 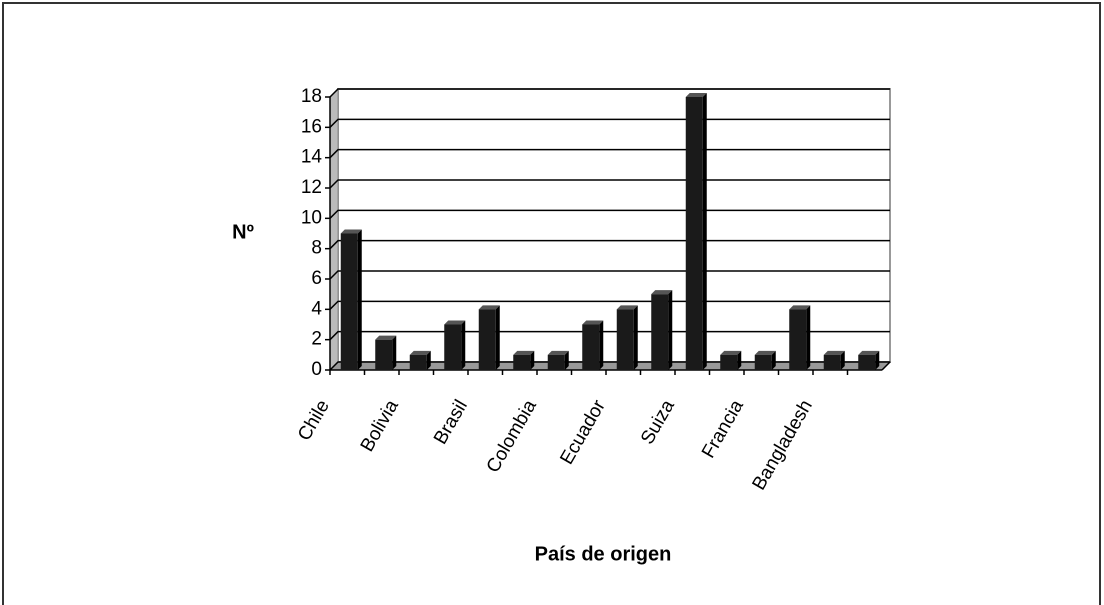 What do you see at coordinates (723, 429) in the screenshot?
I see `x-tick-label: Francia` at bounding box center [723, 429].